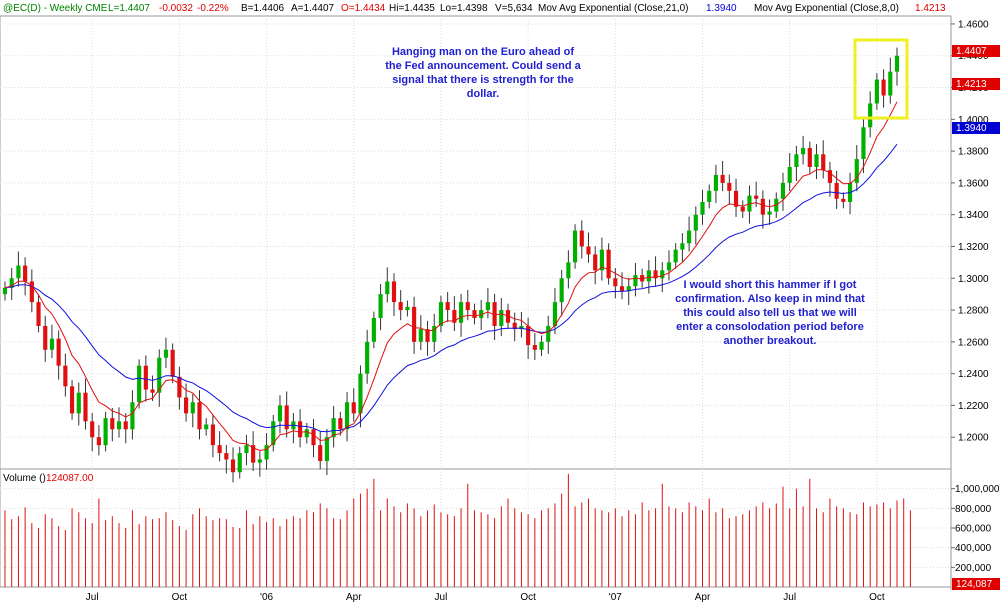  What do you see at coordinates (973, 152) in the screenshot?
I see `price-tick-label: 1.3800` at bounding box center [973, 152].